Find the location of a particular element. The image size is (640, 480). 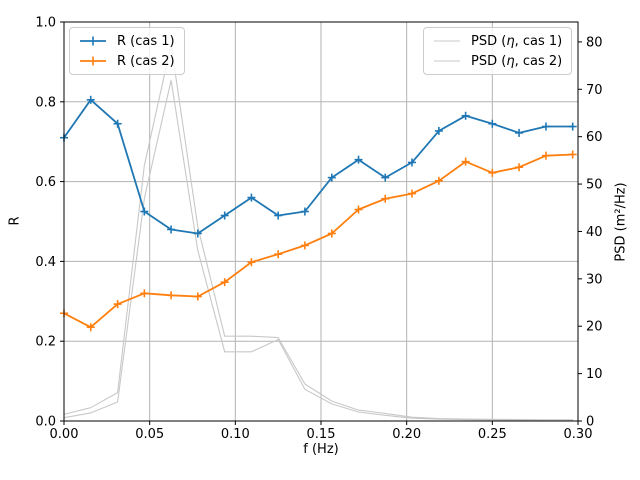

y-tick-label-right: 70 is located at coordinates (594, 90).